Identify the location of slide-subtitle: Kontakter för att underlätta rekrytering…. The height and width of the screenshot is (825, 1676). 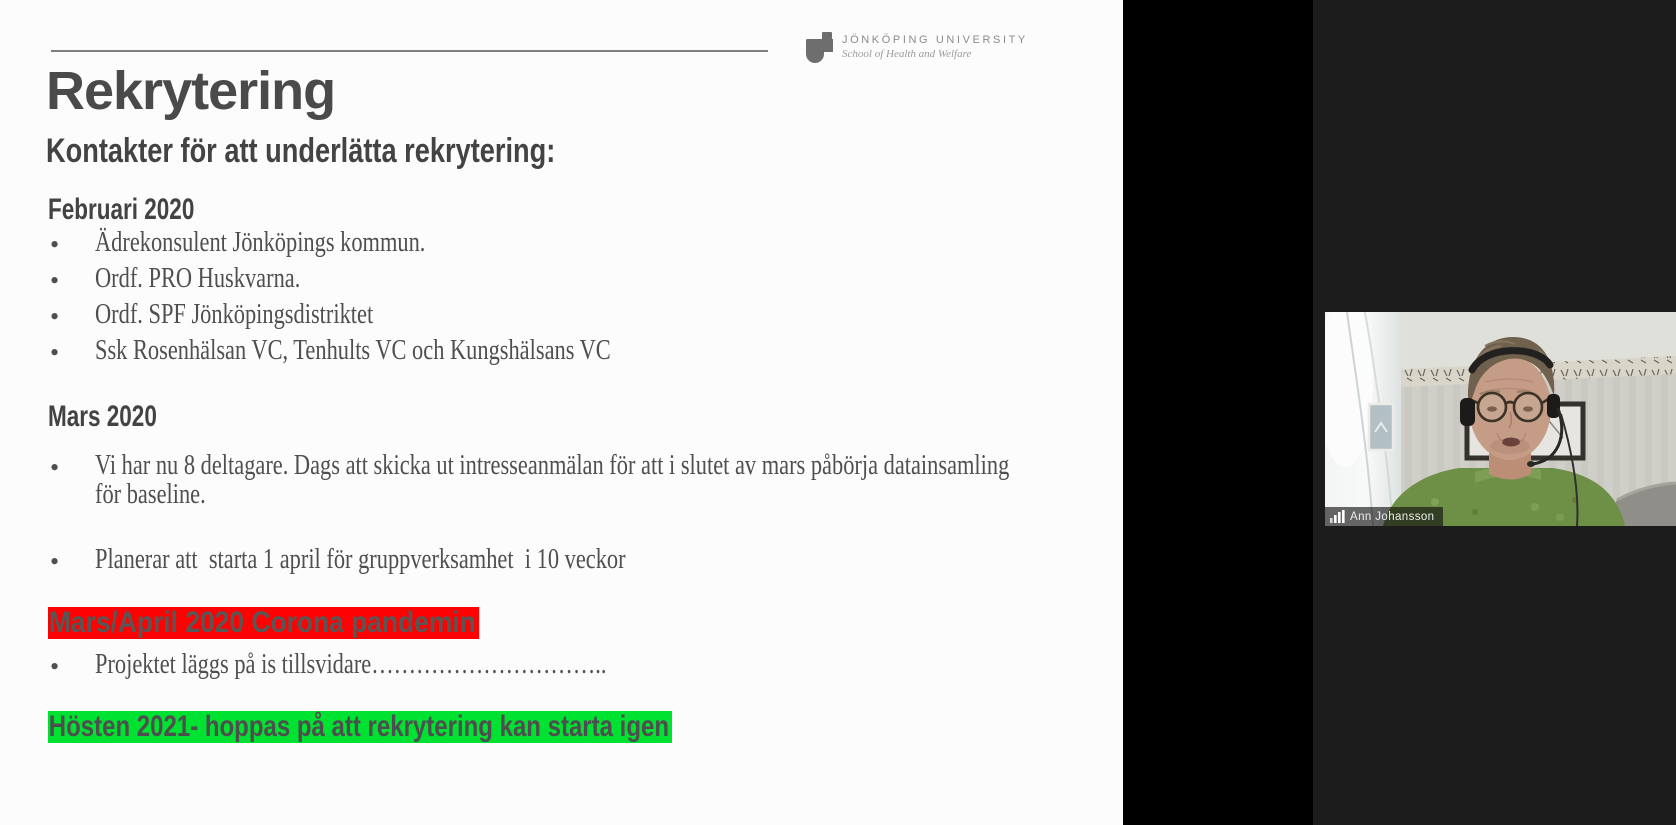
(301, 151).